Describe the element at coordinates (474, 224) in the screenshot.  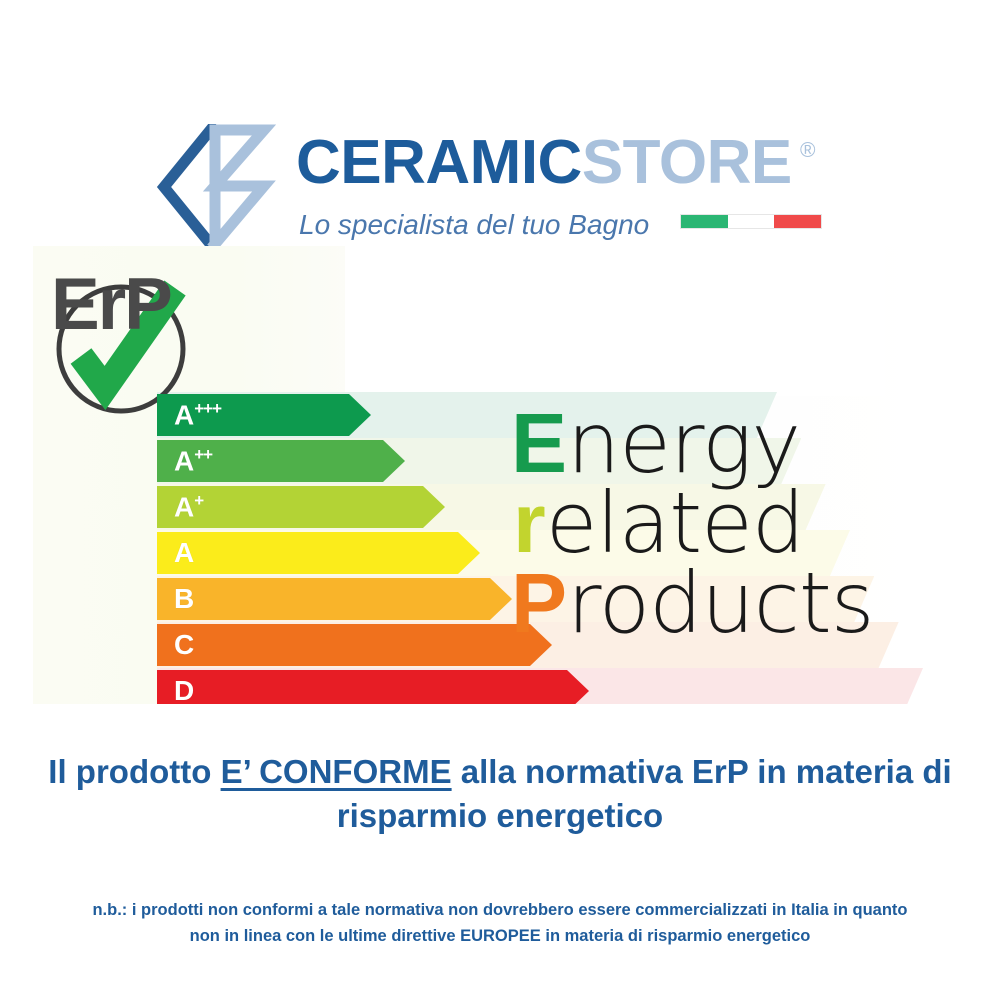
I see `brand-tagline: Lo specialista del tuo Bagno` at that location.